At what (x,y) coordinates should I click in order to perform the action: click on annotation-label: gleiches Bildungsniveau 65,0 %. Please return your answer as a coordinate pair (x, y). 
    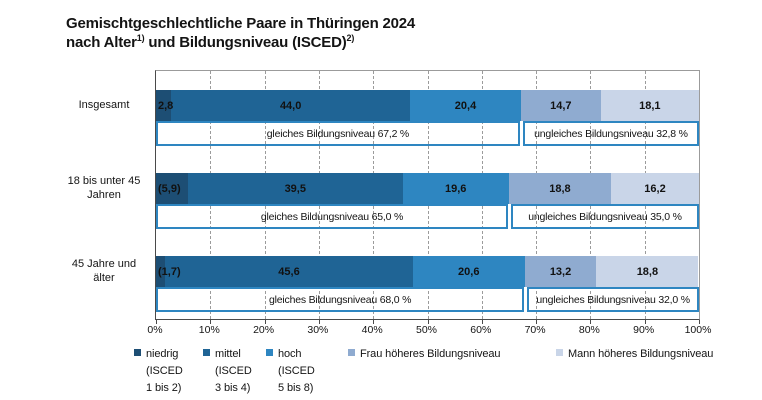
    Looking at the image, I should click on (332, 216).